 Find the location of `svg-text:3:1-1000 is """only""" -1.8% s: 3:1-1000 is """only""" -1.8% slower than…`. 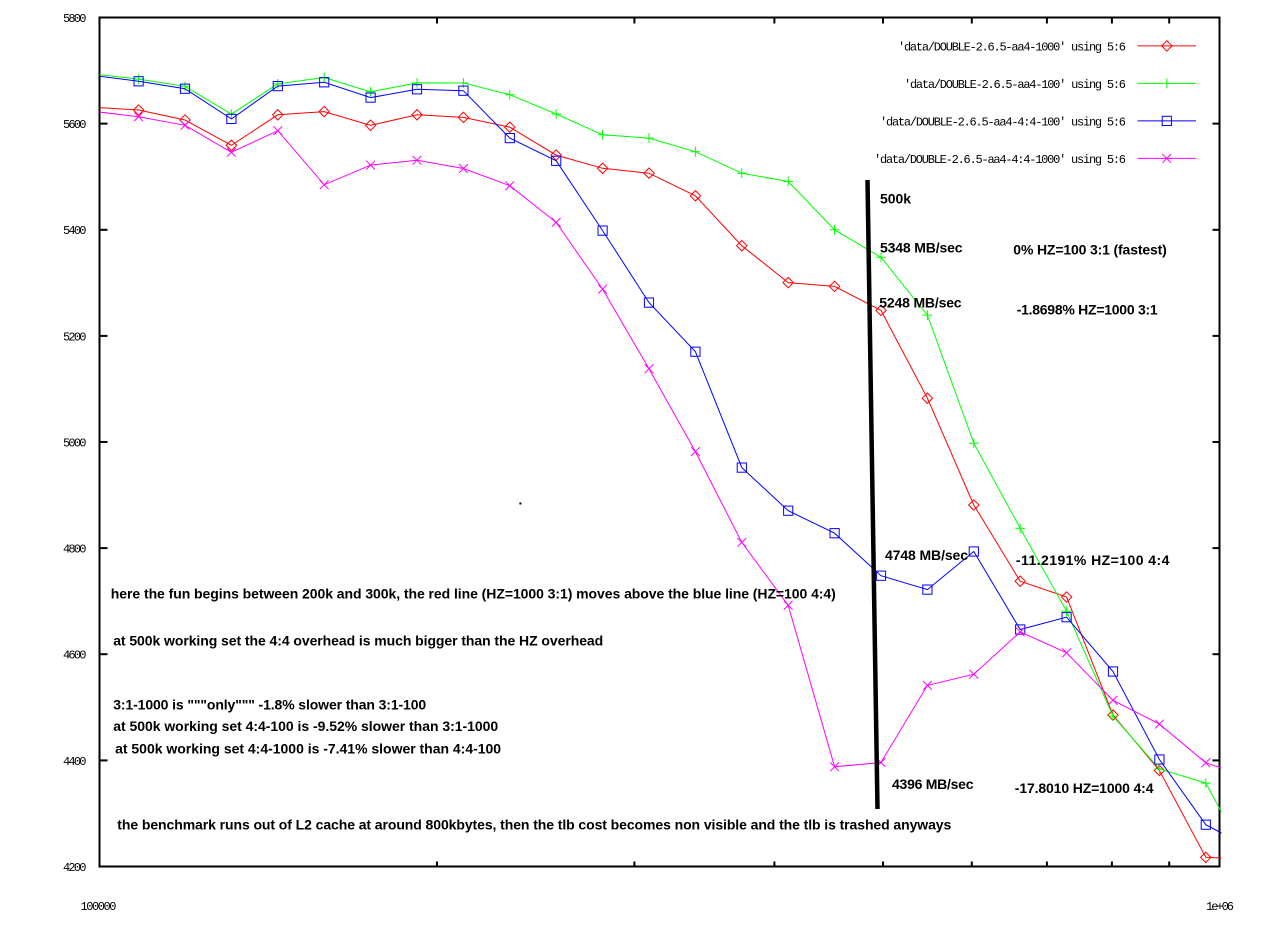

svg-text:3:1-1000 is """only""" -1.8% s: 3:1-1000 is """only""" -1.8% slower than… is located at coordinates (269, 705).